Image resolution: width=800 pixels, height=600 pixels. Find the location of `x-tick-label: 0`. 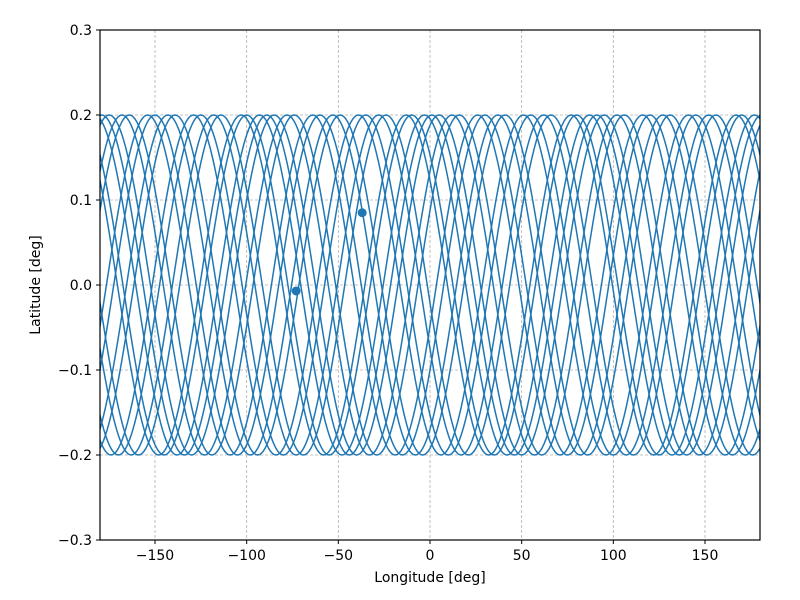

x-tick-label: 0 is located at coordinates (430, 556).